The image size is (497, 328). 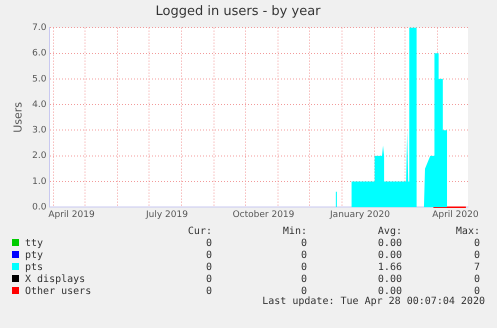 I want to click on chart-title: Logged in users - by year, so click(x=238, y=12).